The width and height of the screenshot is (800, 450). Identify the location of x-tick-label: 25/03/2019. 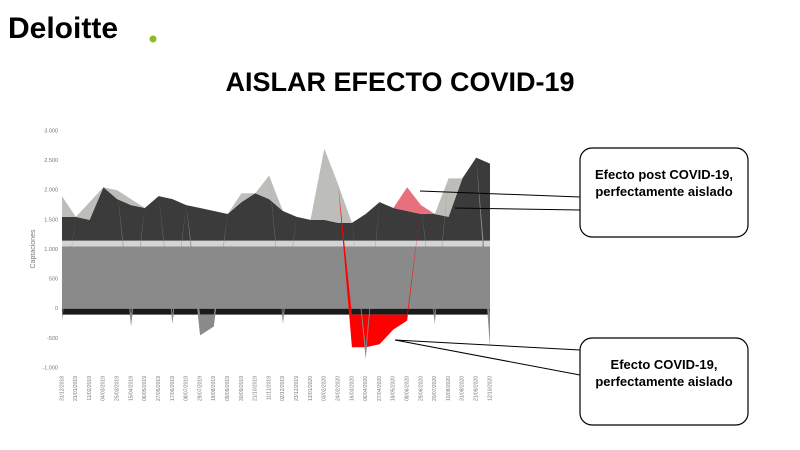
(118, 388).